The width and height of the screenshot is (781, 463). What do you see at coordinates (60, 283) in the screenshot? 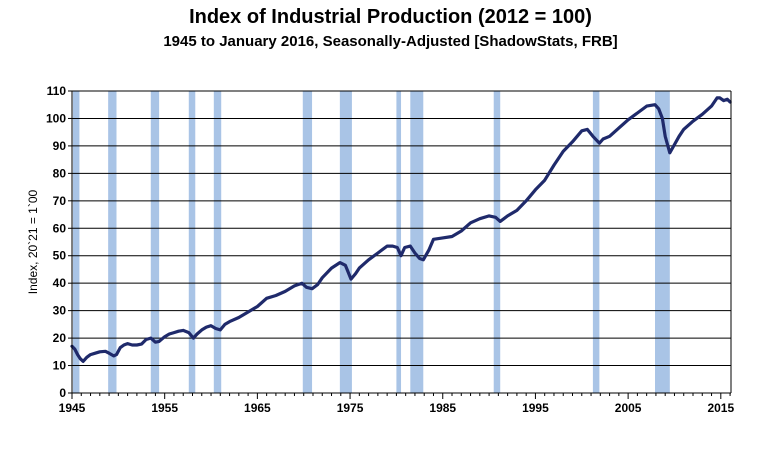
I see `y-tick-label-4: 40` at bounding box center [60, 283].